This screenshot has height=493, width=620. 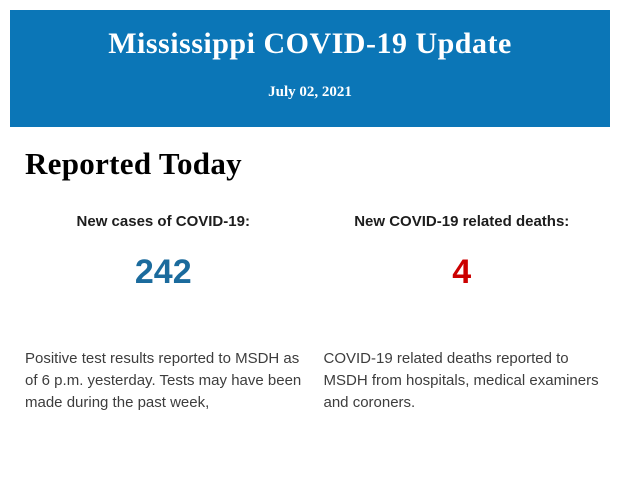 What do you see at coordinates (163, 272) in the screenshot?
I see `stat-new-cases-value: 242` at bounding box center [163, 272].